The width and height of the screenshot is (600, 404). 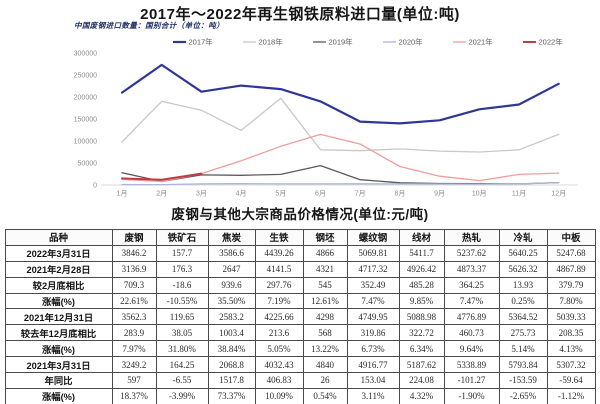 I want to click on row-label-cell: 较2月底相比, so click(x=58, y=285).